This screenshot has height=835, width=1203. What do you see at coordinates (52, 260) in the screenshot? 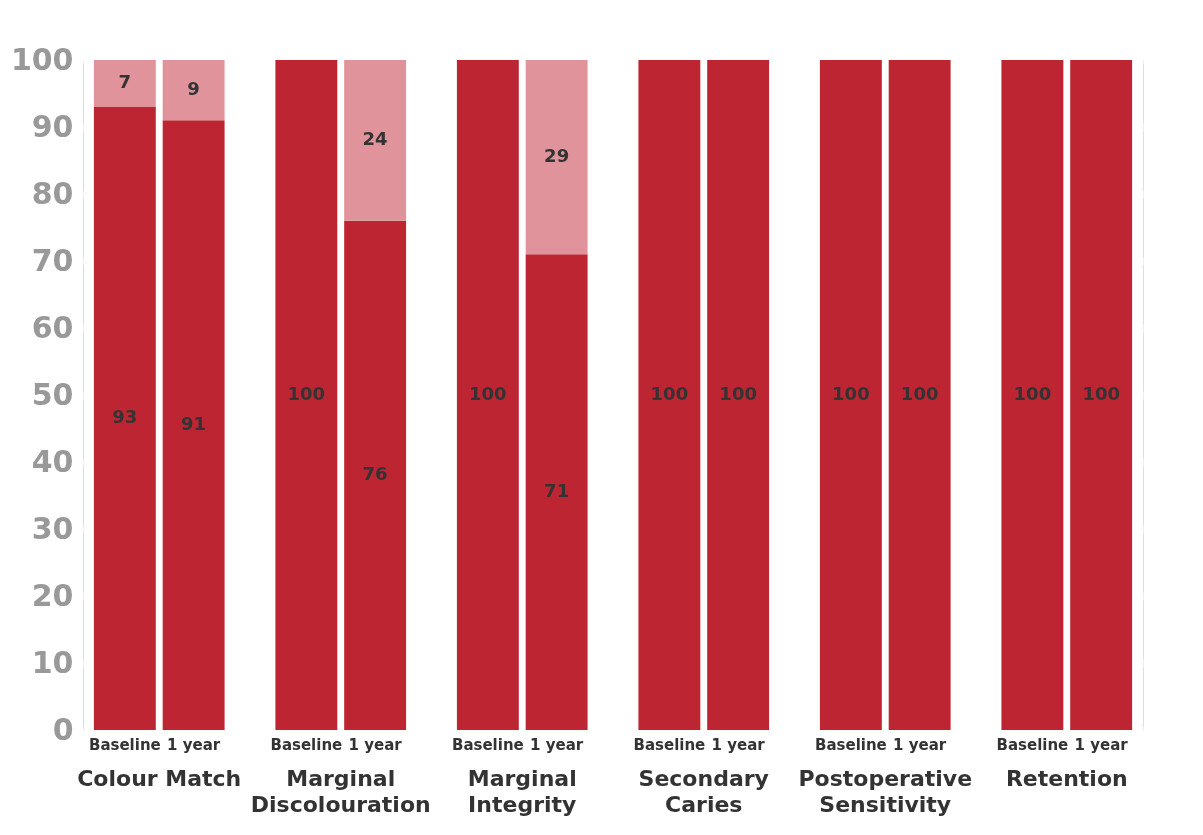
I see `y-tick-label: 70` at bounding box center [52, 260].